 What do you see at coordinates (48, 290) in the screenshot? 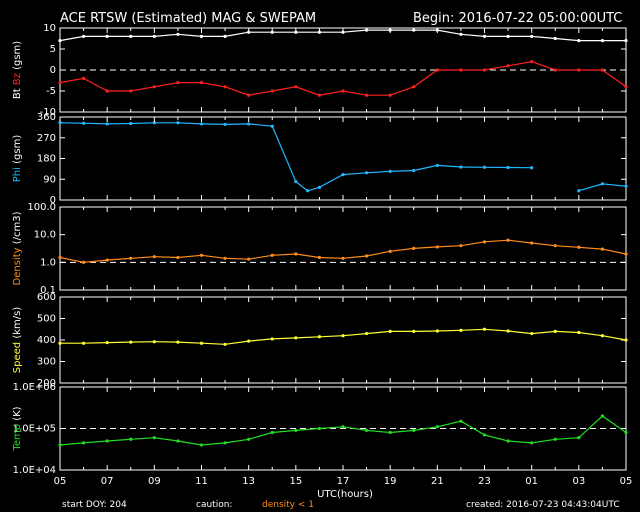
I see `y-tick-label: 0.1` at bounding box center [48, 290].